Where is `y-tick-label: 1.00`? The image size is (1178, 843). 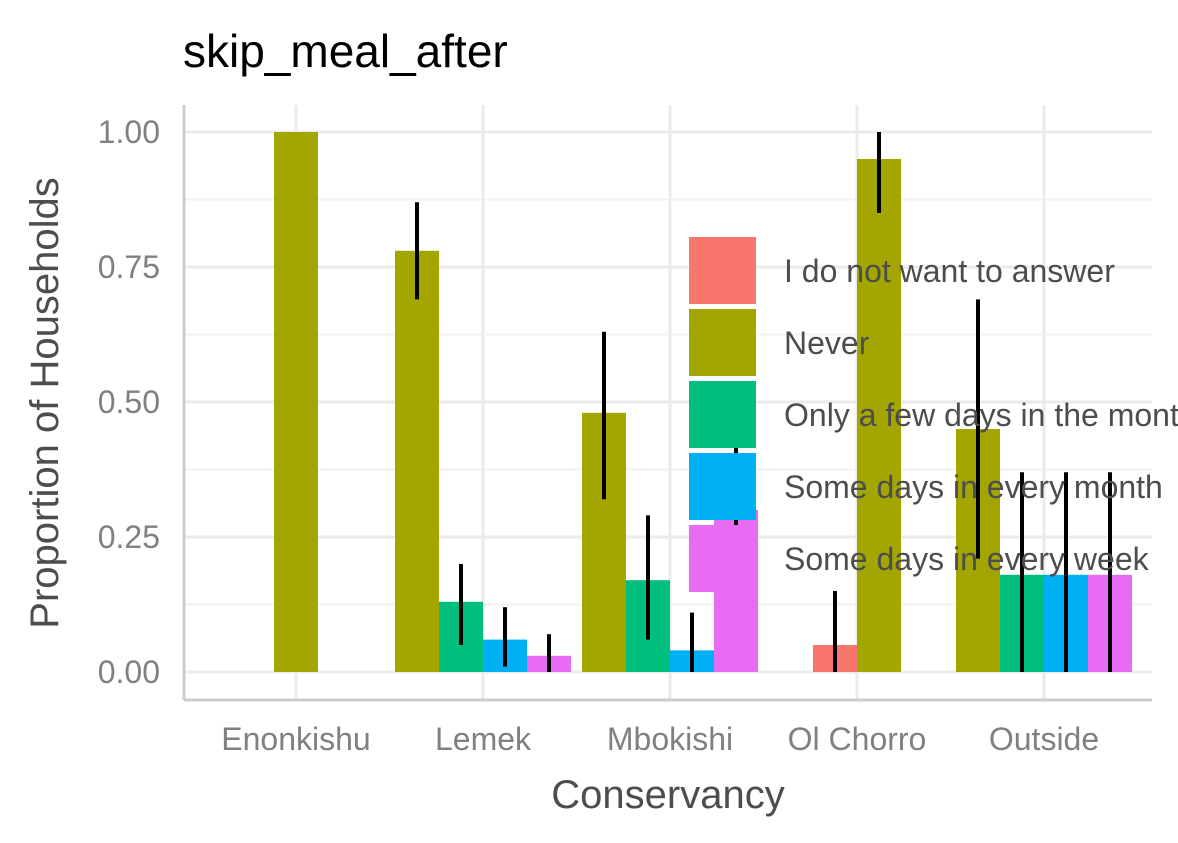 y-tick-label: 1.00 is located at coordinates (129, 132).